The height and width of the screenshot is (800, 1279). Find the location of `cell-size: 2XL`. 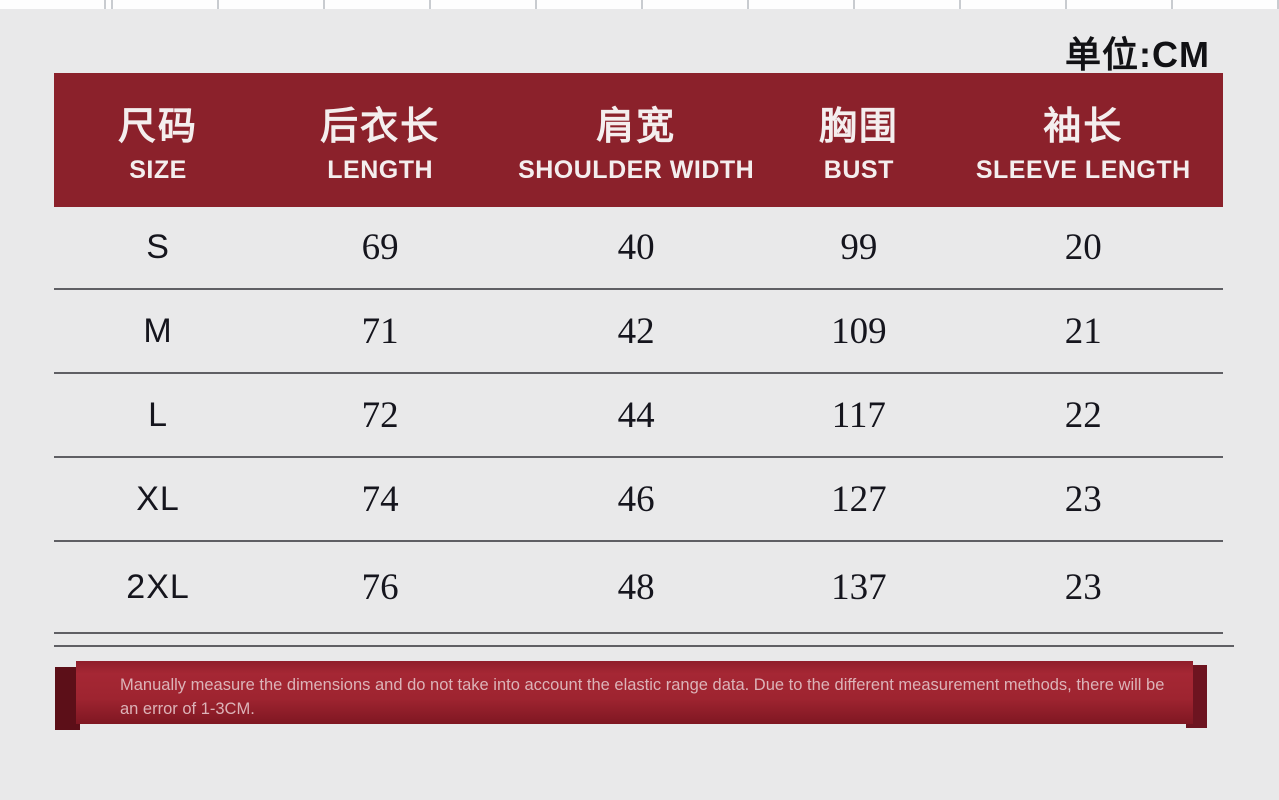

cell-size: 2XL is located at coordinates (158, 586).